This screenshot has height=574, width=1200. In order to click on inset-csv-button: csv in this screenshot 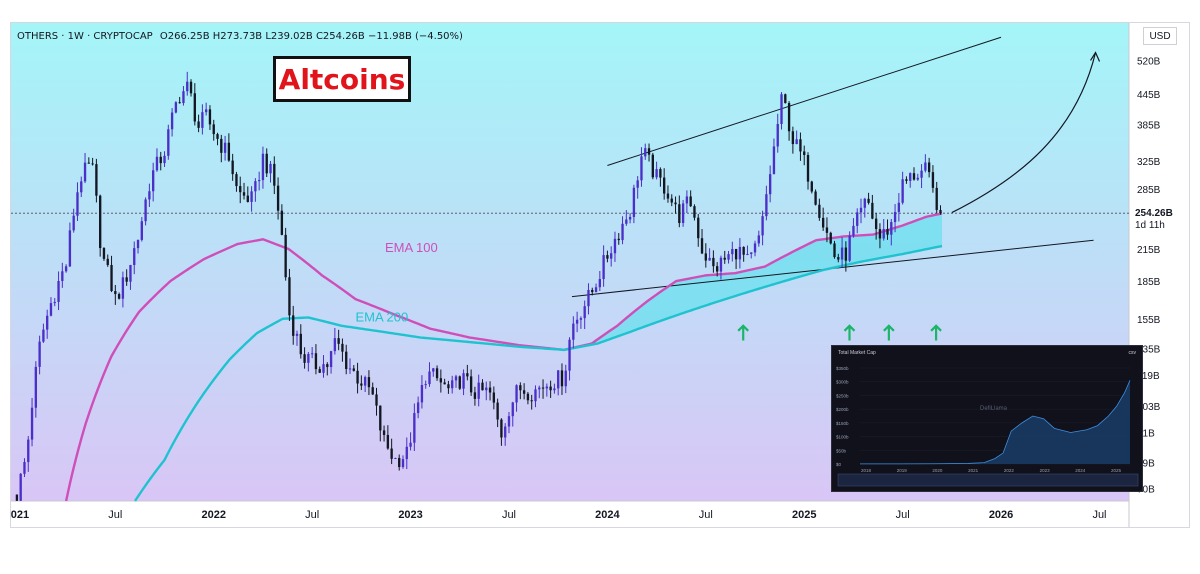, I will do `click(1132, 353)`.